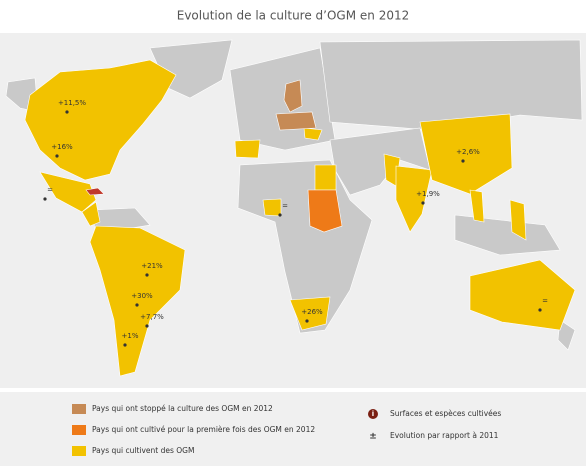 The width and height of the screenshot is (586, 466). Describe the element at coordinates (130, 336) in the screenshot. I see `evolution-label: +1%` at that location.